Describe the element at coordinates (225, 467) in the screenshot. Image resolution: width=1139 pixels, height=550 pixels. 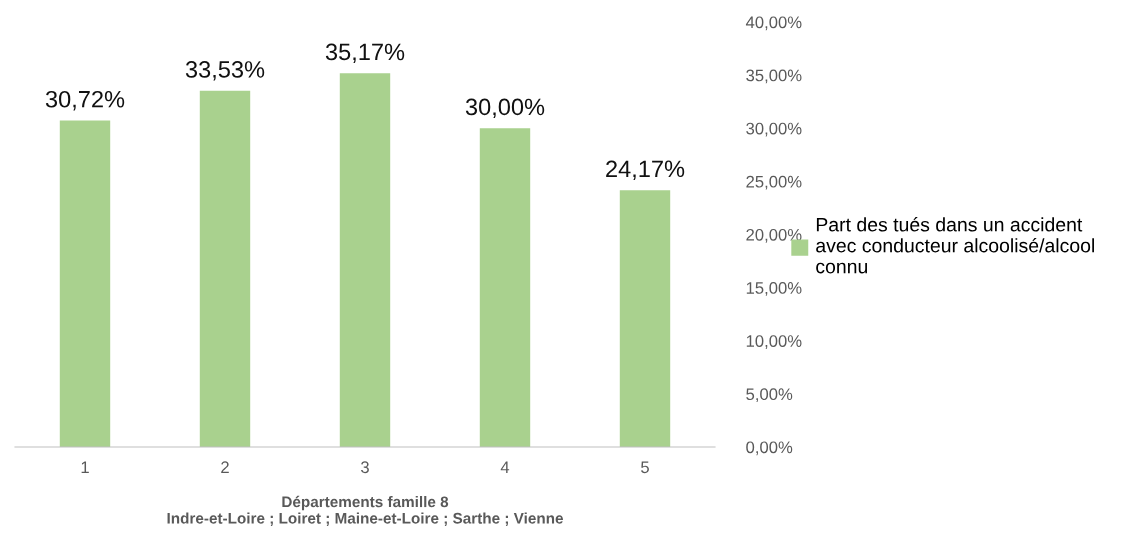
I see `x-tick-label: 2` at that location.